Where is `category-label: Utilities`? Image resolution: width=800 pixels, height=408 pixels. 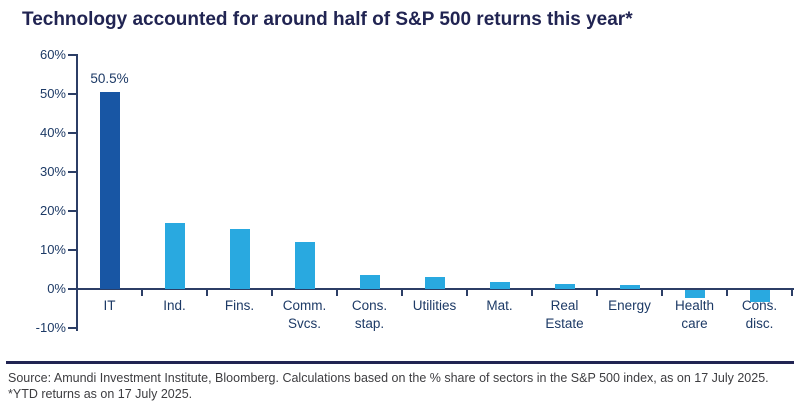 category-label: Utilities is located at coordinates (434, 305).